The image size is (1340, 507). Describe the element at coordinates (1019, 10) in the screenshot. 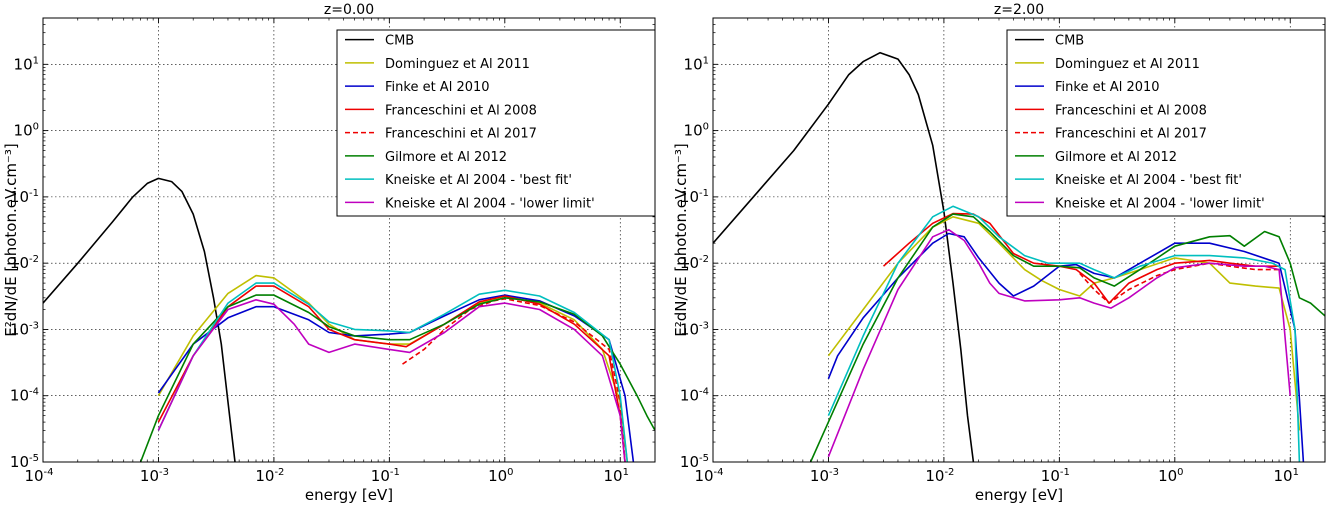

I see `chart-title: z=2.00` at that location.